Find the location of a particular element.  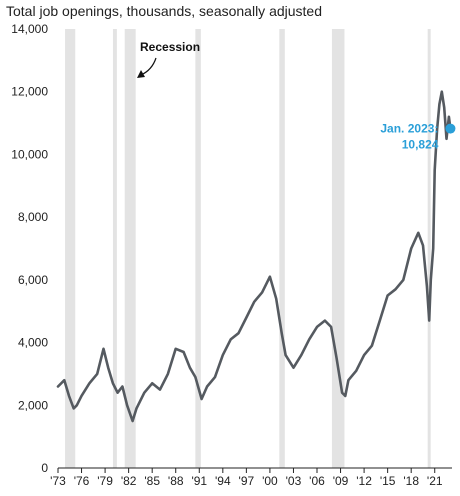

y-tick-label: 0 is located at coordinates (44, 468).